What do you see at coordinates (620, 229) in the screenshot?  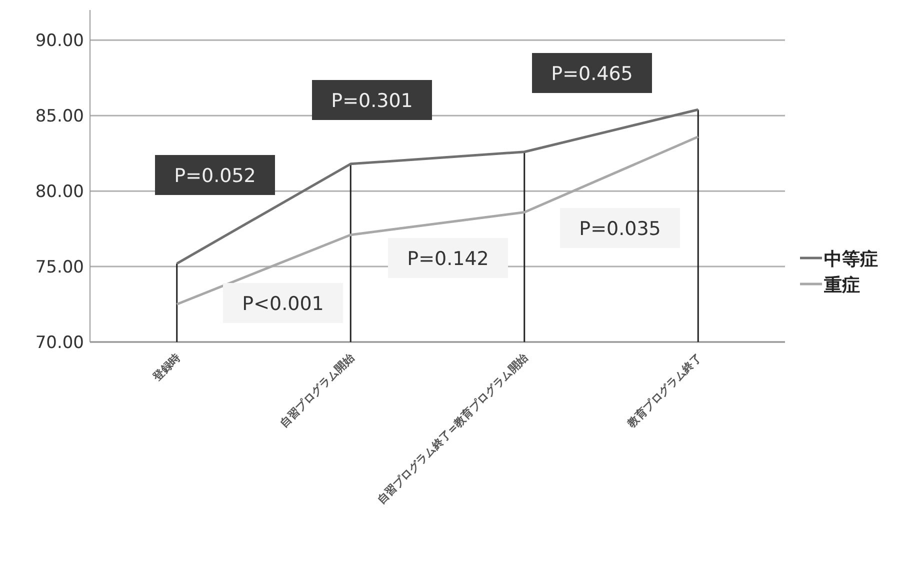 I see `annotation: P=0.035` at bounding box center [620, 229].